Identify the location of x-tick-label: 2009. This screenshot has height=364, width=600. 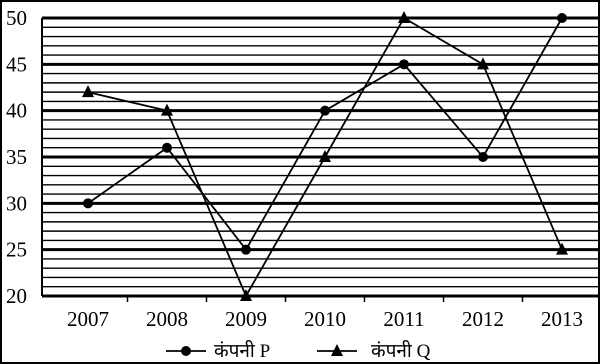
(246, 319).